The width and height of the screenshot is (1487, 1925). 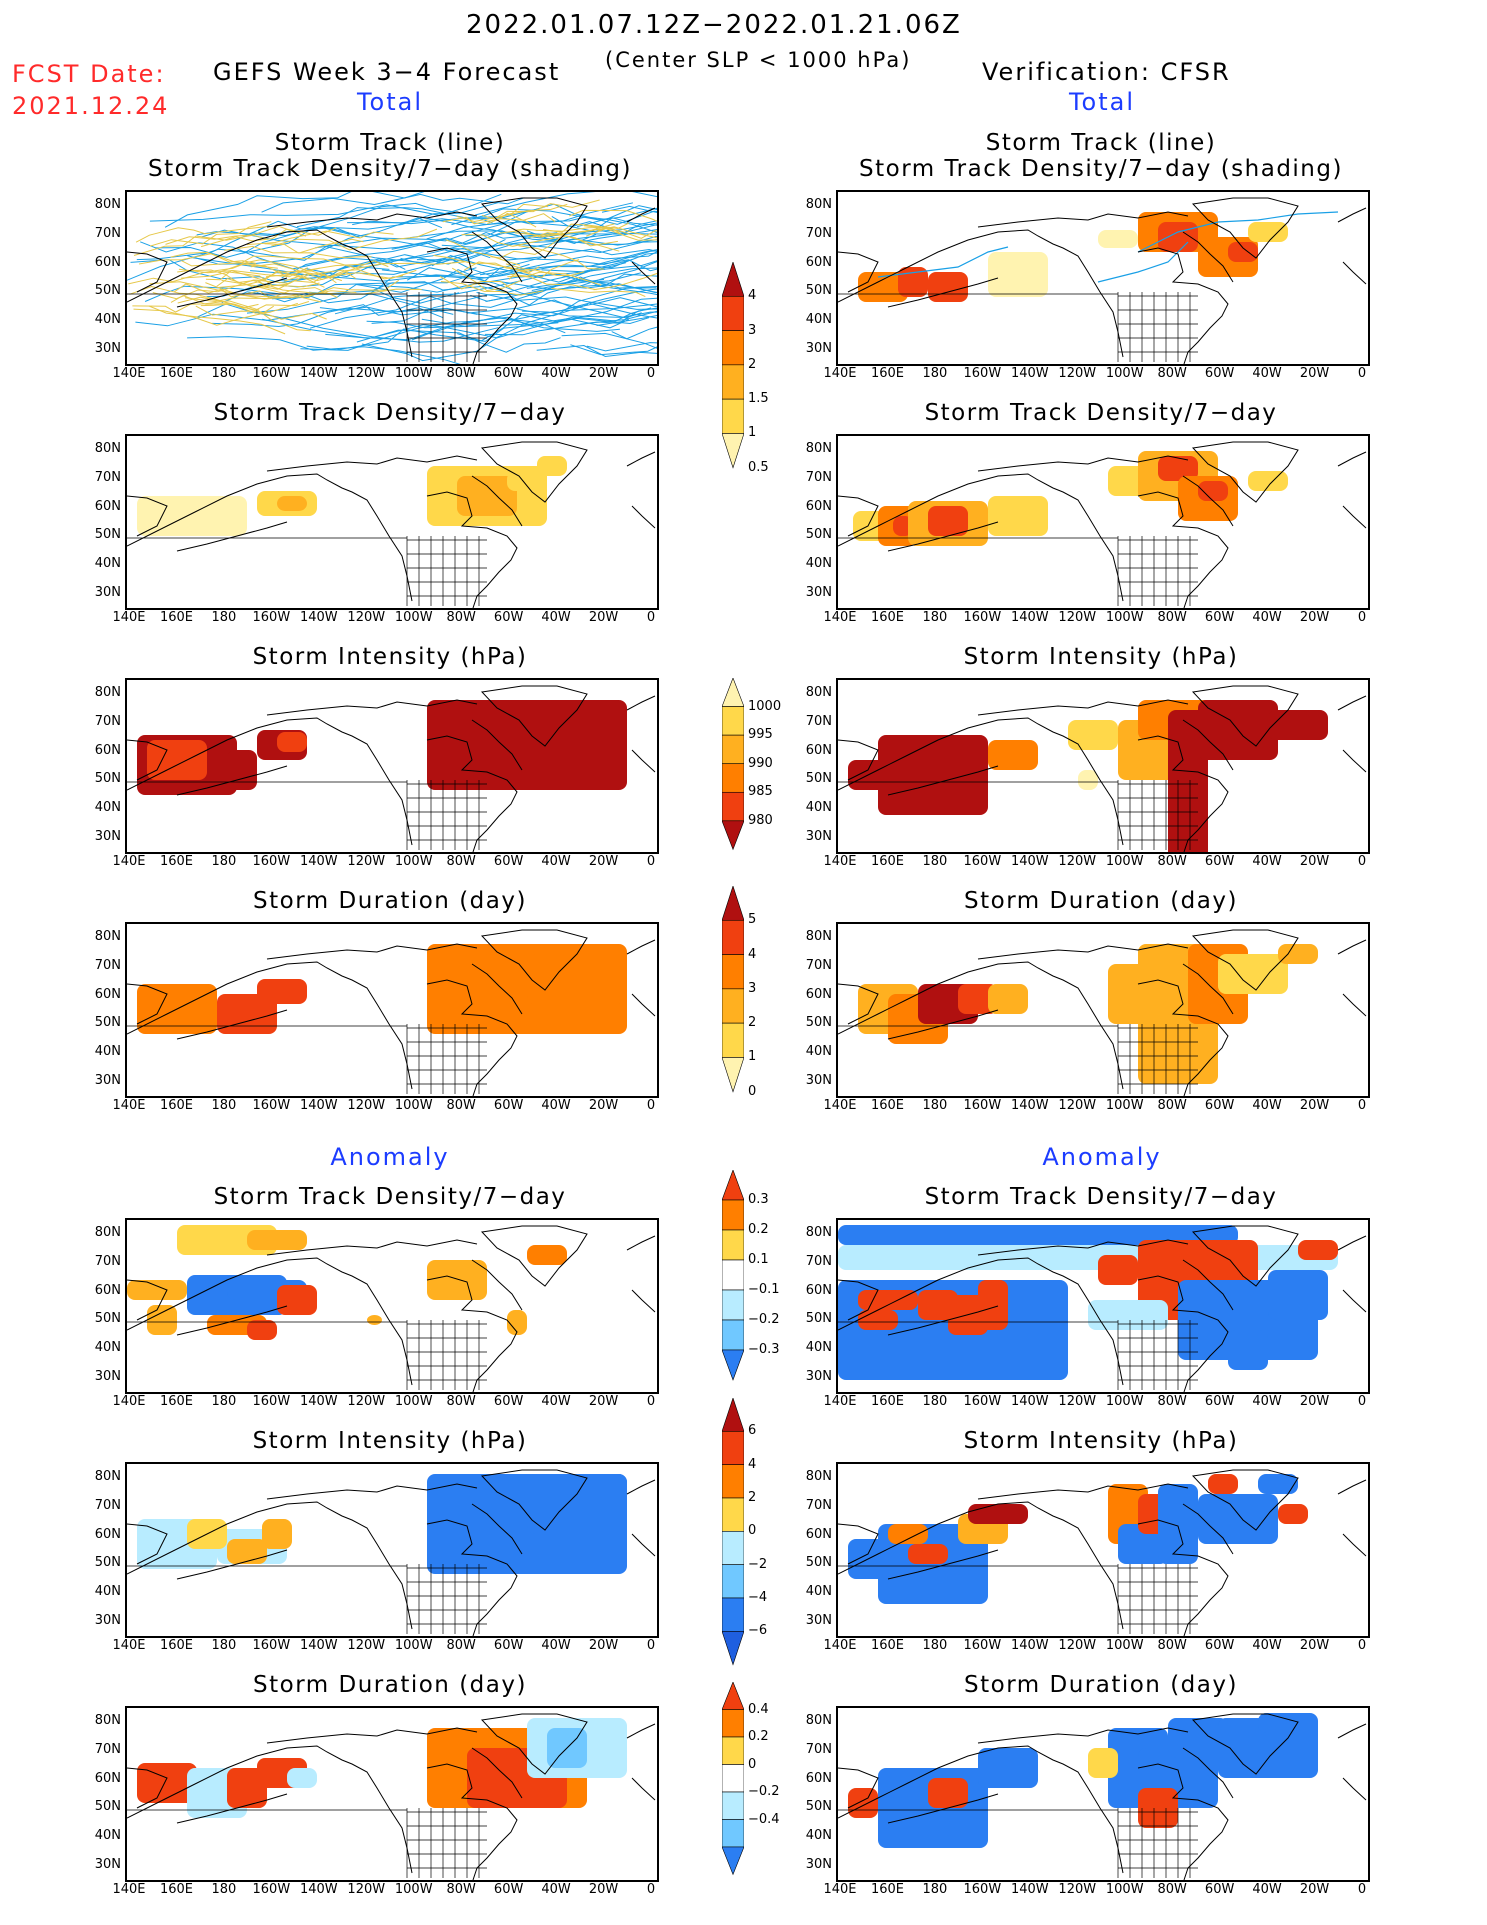 I want to click on lat-label: 30N, so click(x=107, y=1080).